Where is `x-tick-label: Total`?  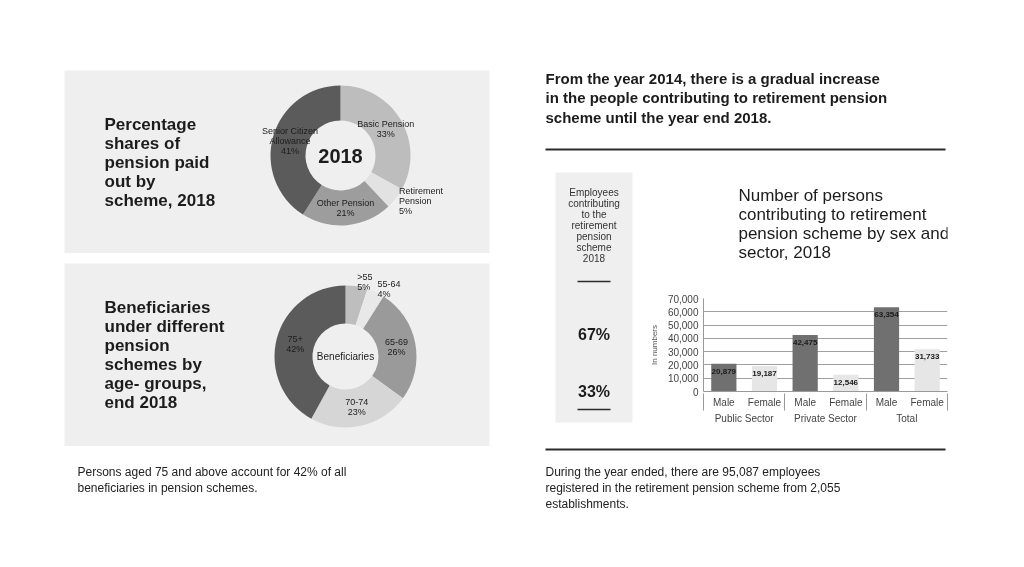
x-tick-label: Total is located at coordinates (907, 418).